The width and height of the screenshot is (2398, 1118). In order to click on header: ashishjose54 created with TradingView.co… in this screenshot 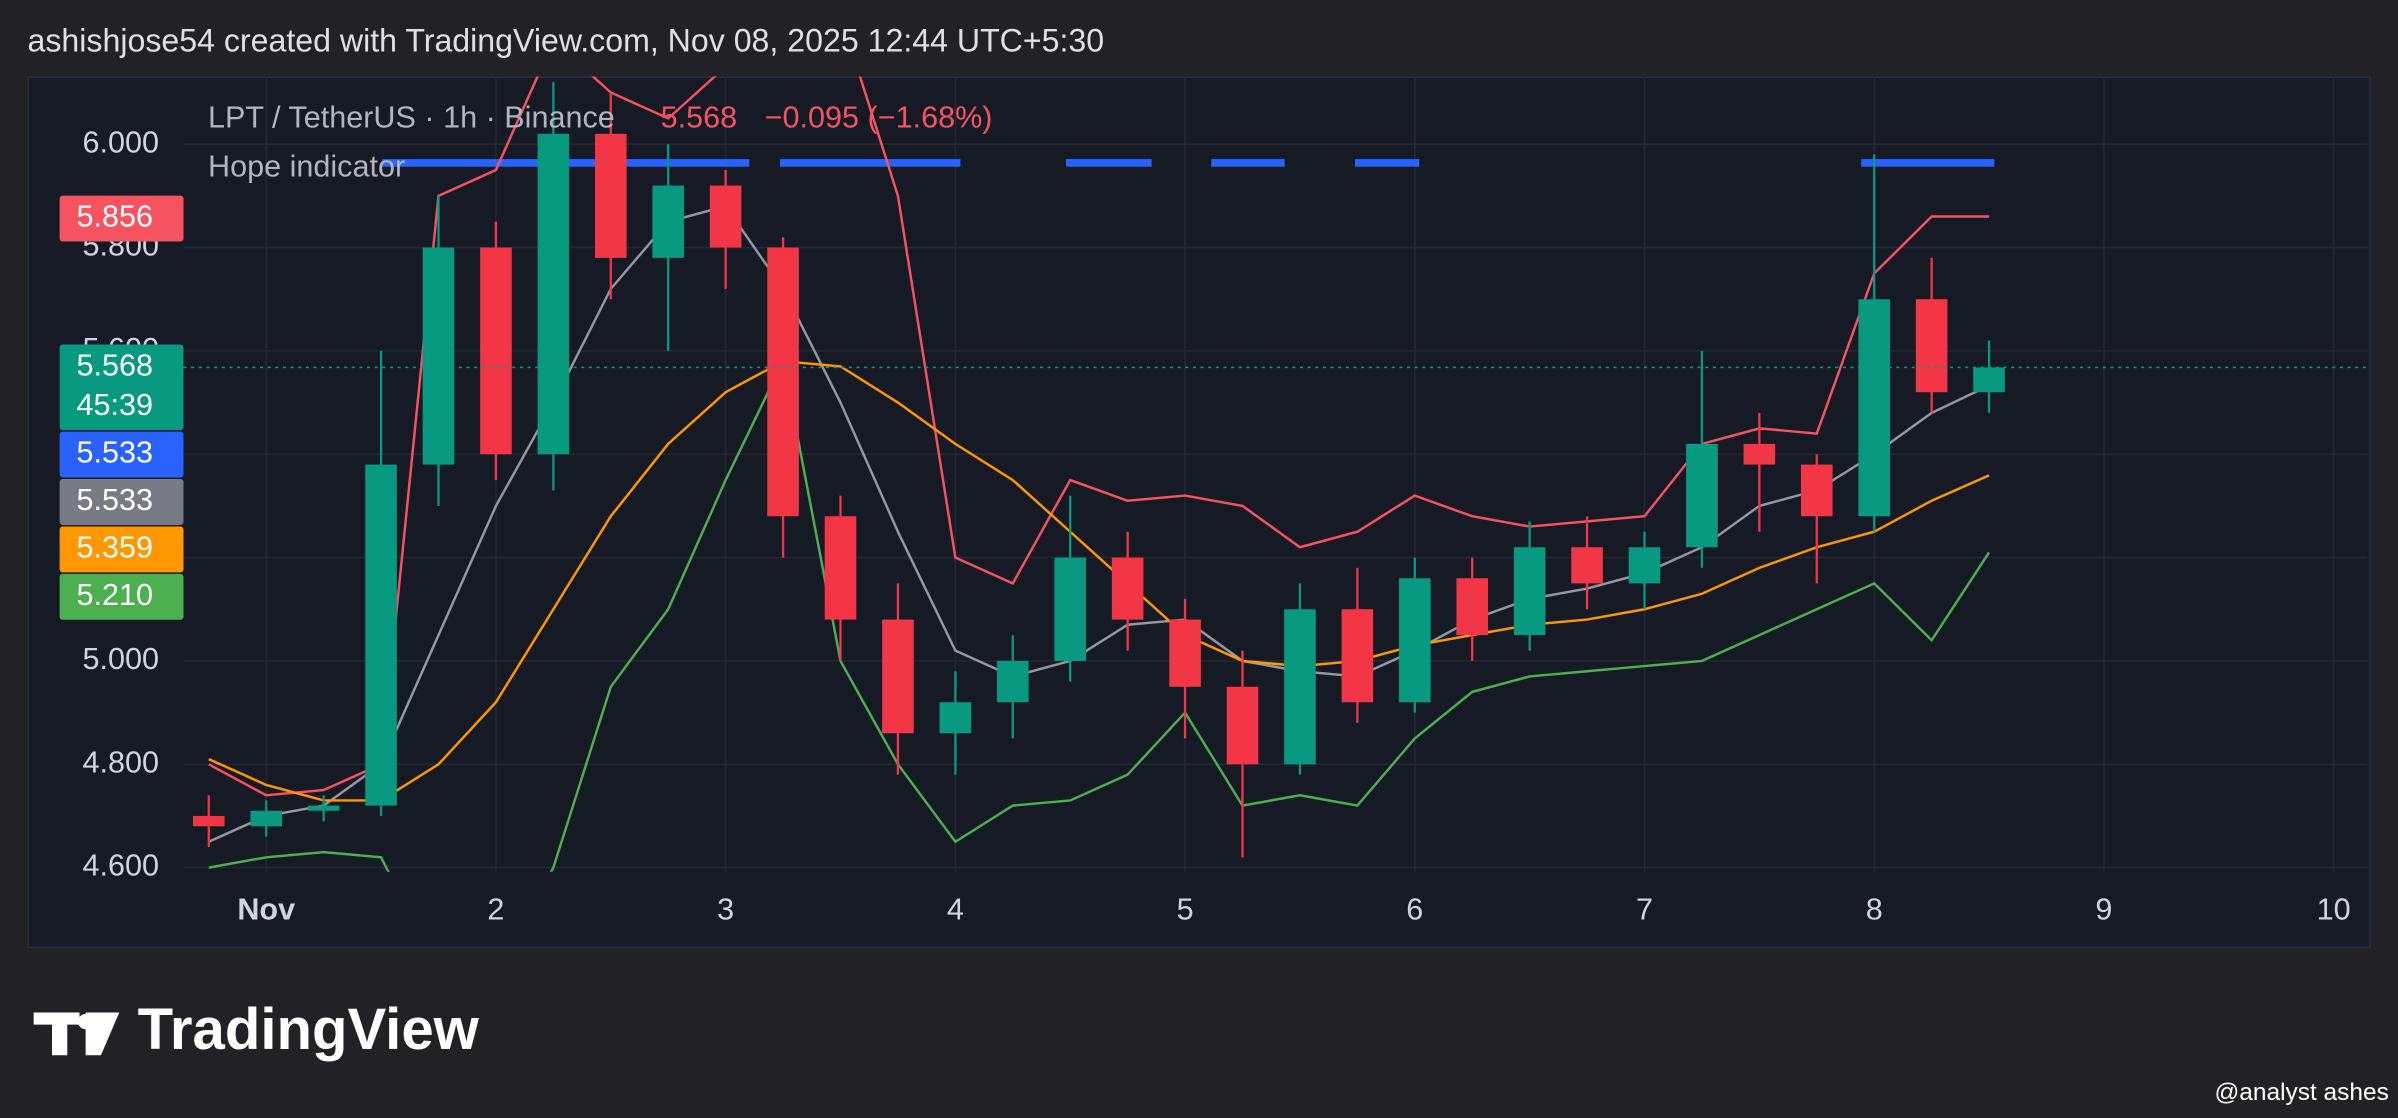, I will do `click(566, 40)`.